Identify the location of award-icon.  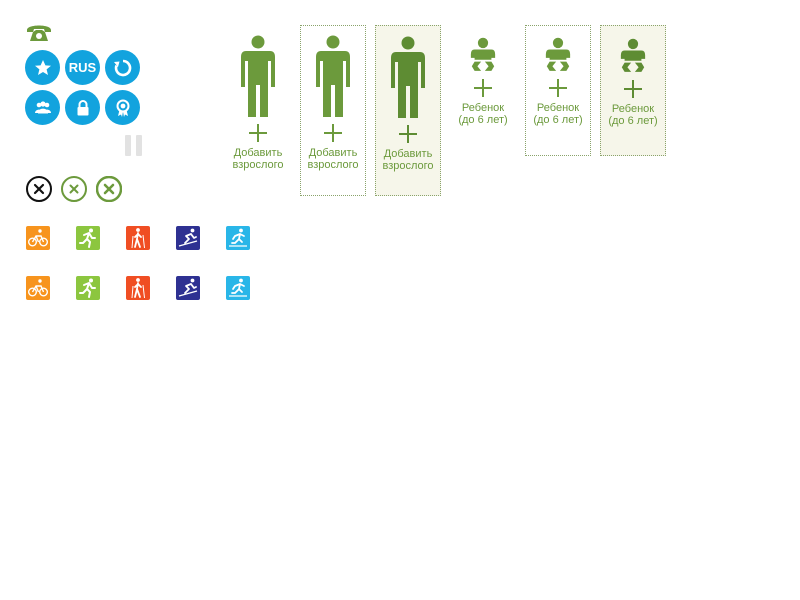
(122, 108).